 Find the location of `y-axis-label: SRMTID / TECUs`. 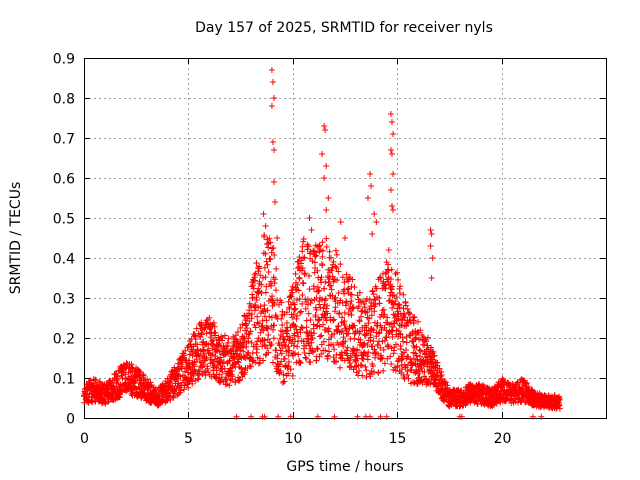

y-axis-label: SRMTID / TECUs is located at coordinates (16, 238).